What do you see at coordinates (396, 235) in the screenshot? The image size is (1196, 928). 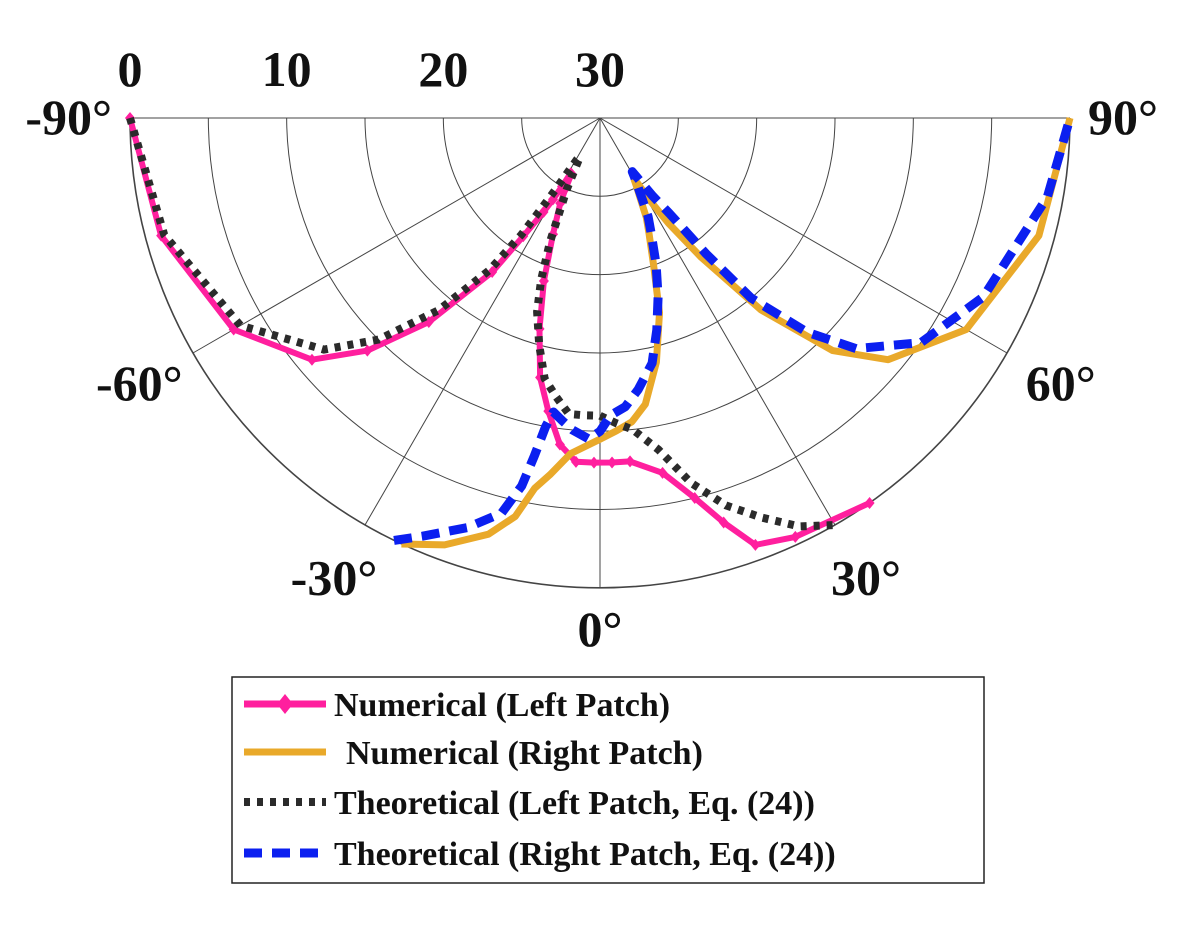 I see `grid-spoke--60` at bounding box center [396, 235].